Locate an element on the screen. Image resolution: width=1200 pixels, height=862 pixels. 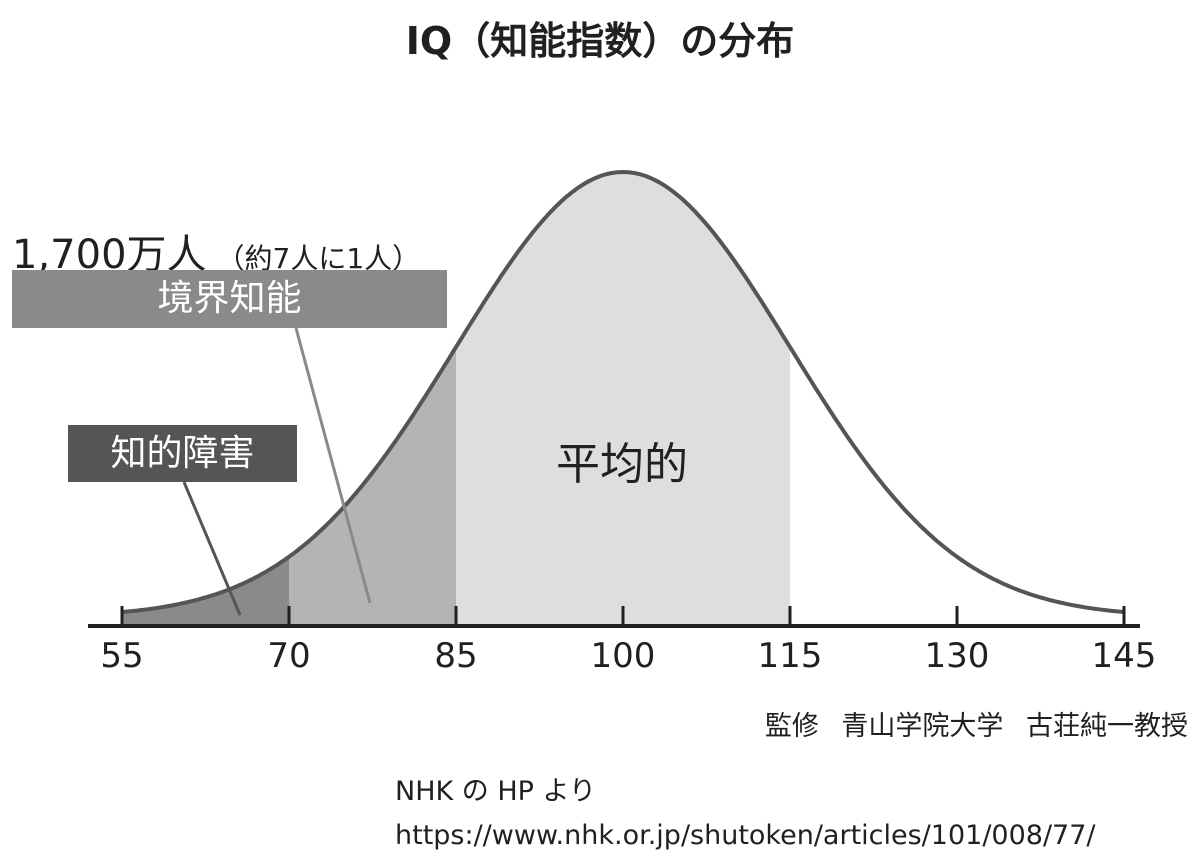
x-tick-label: 145 is located at coordinates (1124, 656).